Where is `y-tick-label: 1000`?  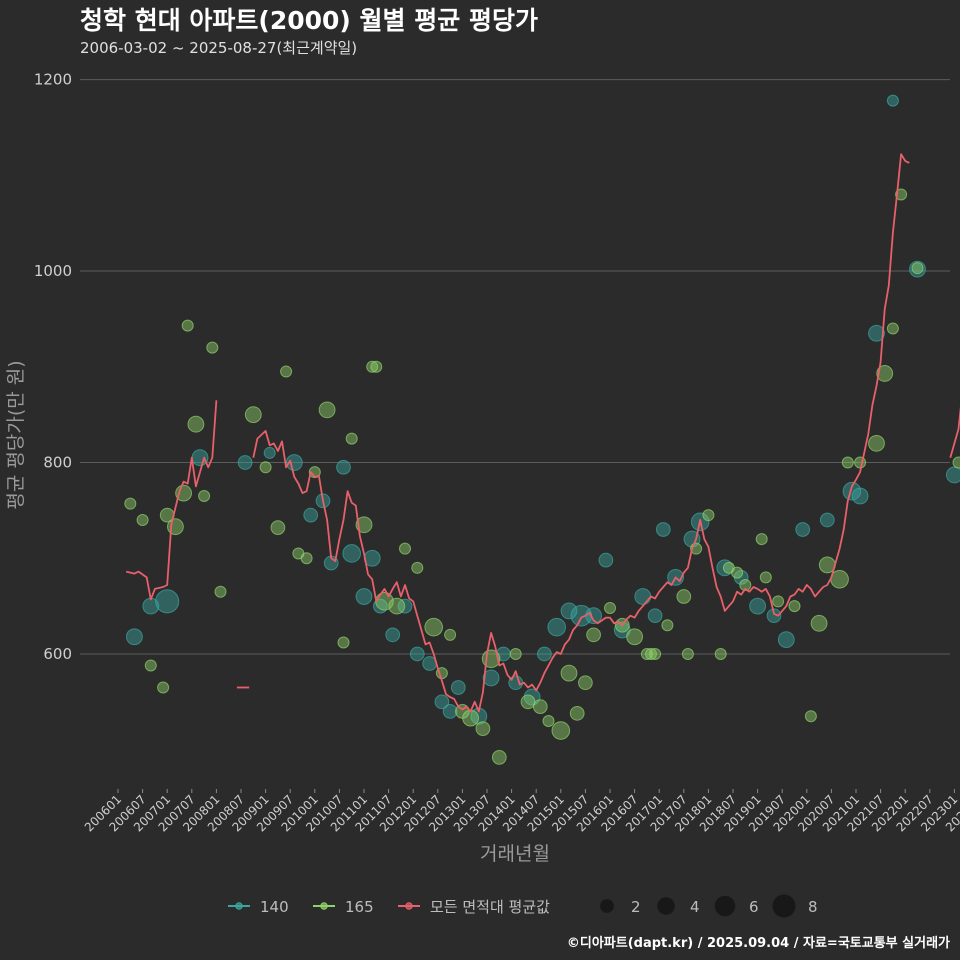 y-tick-label: 1000 is located at coordinates (53, 271).